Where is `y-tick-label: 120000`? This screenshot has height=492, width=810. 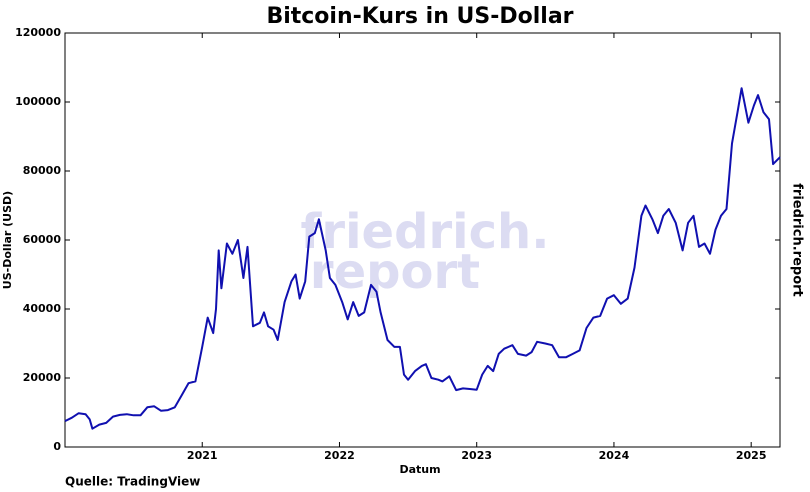
y-tick-label: 120000 is located at coordinates (38, 32).